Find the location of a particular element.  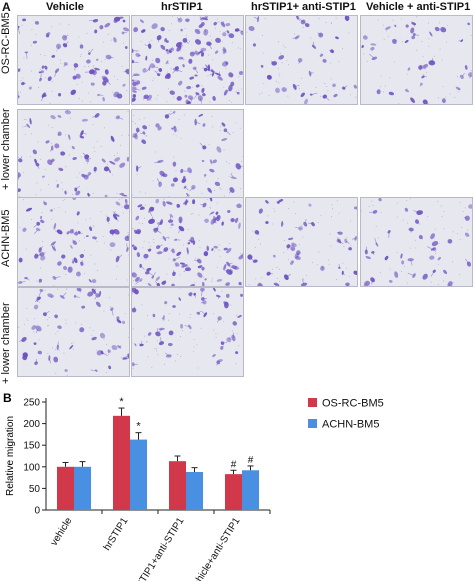

y-axis-label: Relative migration is located at coordinates (10, 456).